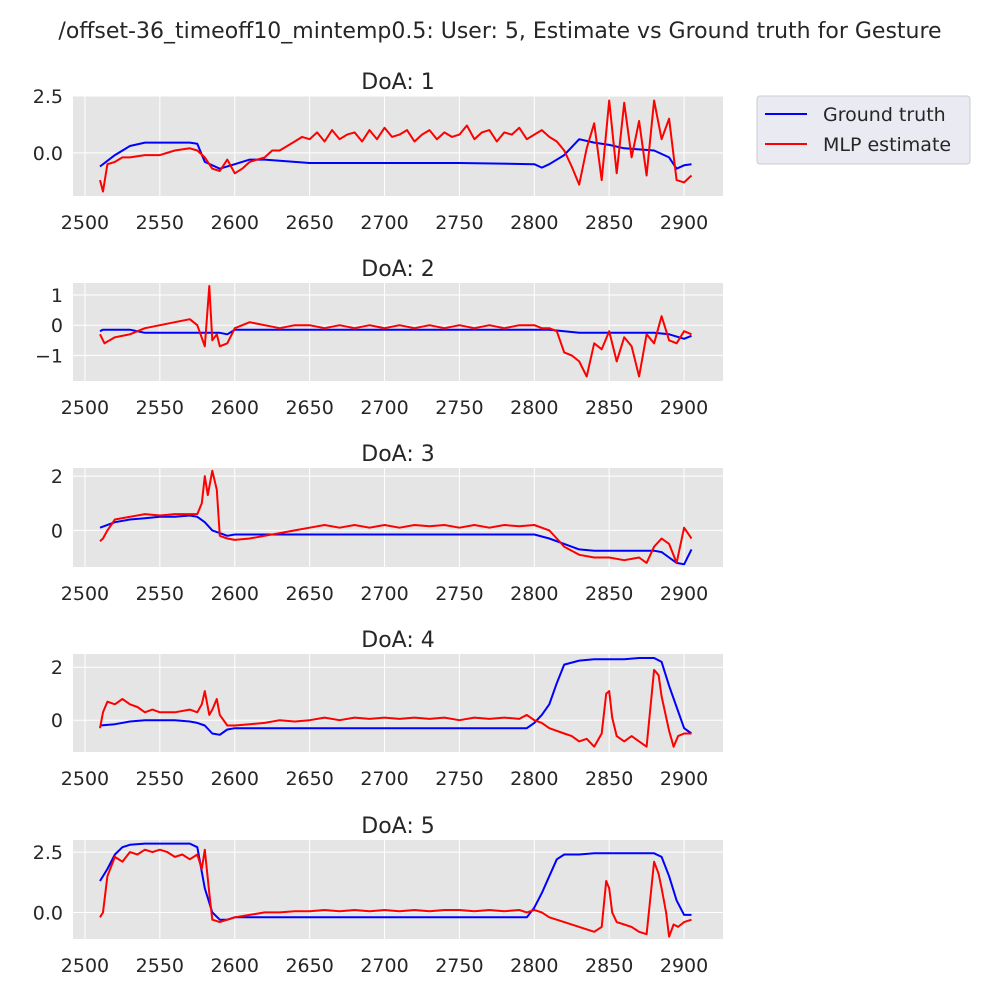 This screenshot has width=1000, height=1000. What do you see at coordinates (57, 296) in the screenshot?
I see `y-tick-label: 1` at bounding box center [57, 296].